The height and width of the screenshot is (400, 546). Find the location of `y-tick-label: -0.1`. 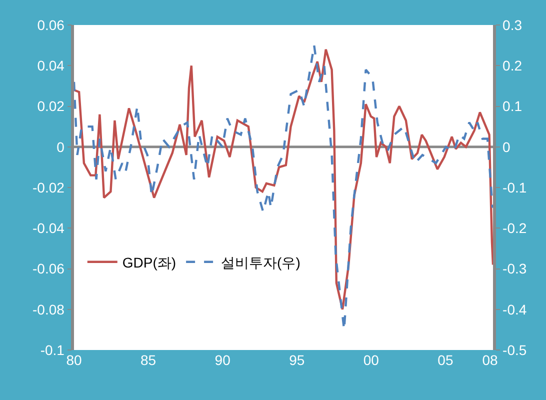

y-tick-label: -0.1 is located at coordinates (52, 350).